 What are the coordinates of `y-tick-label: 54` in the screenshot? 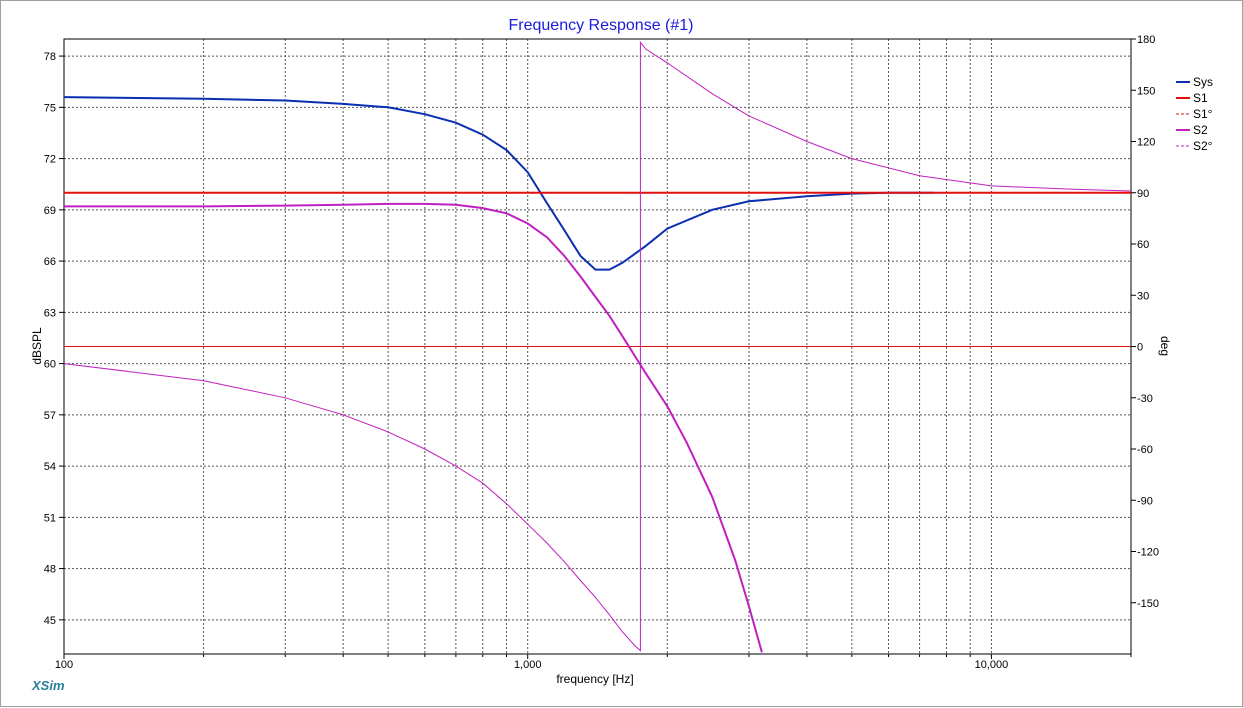 It's located at (50, 467).